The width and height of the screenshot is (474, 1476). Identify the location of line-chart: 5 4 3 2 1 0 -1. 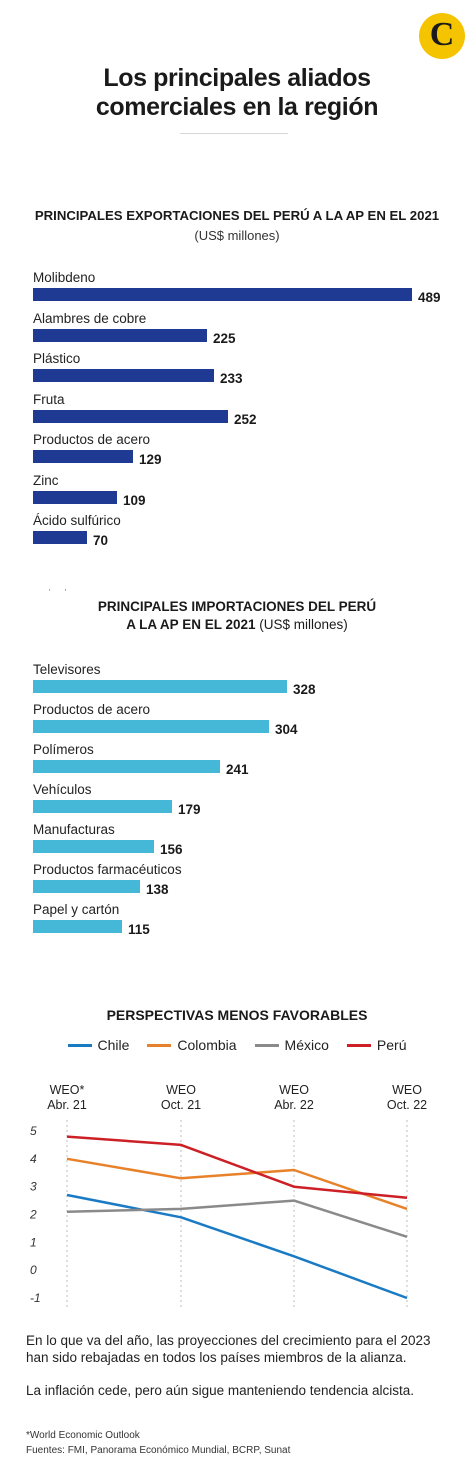
(218, 1215).